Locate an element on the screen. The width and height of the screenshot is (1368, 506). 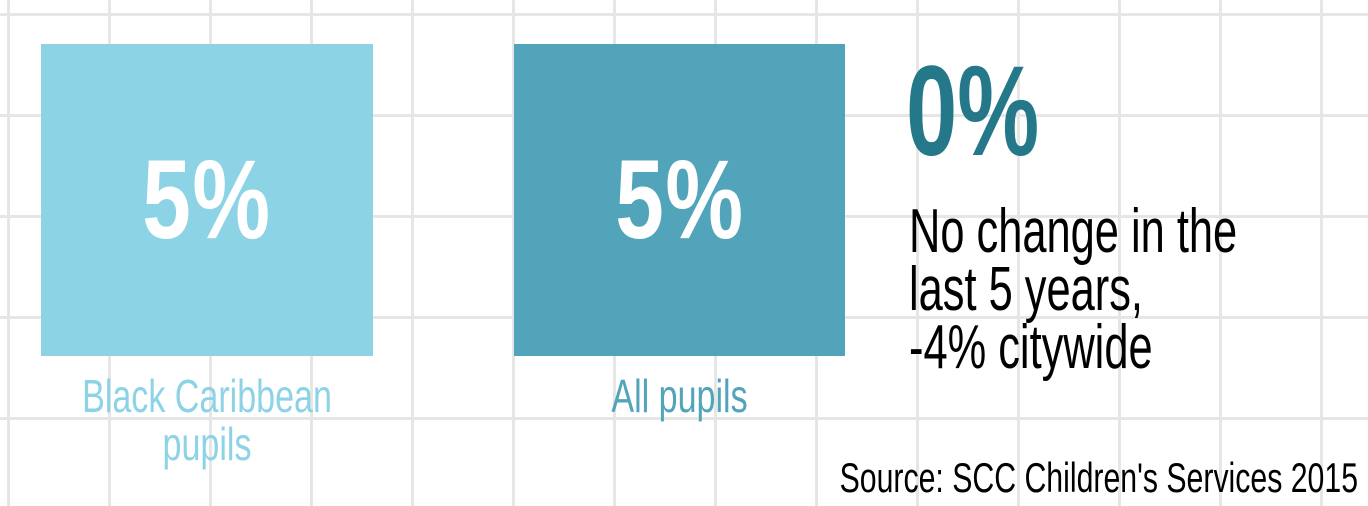
black-caribbean-label: Black Caribbean pupils is located at coordinates (207, 420).